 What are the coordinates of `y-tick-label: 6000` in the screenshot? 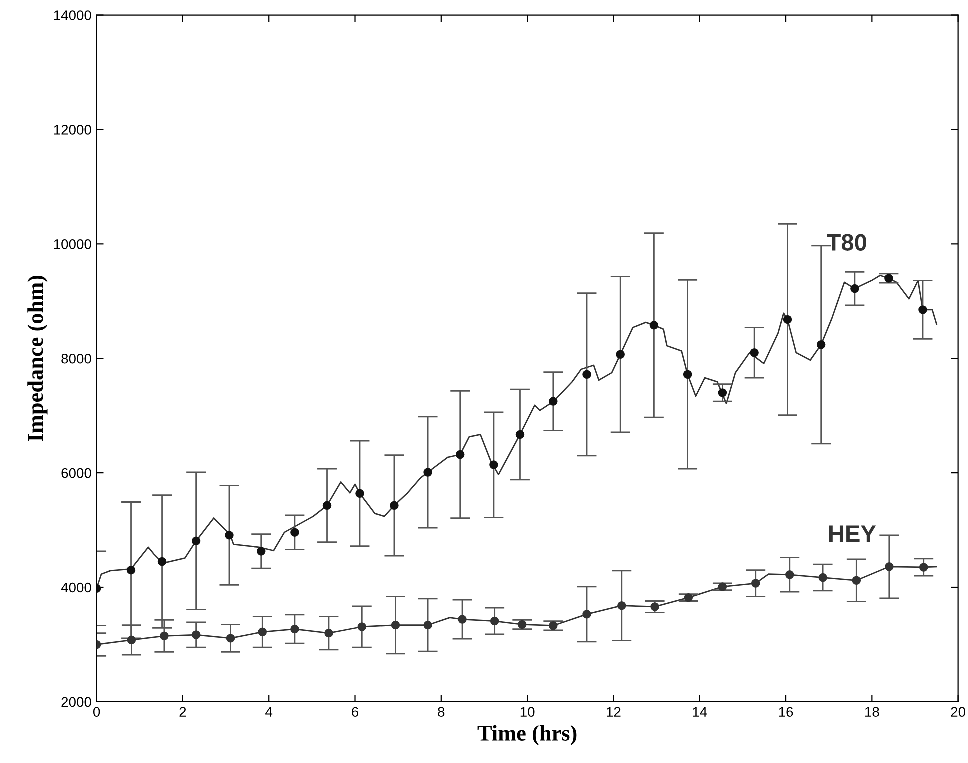 It's located at (77, 473).